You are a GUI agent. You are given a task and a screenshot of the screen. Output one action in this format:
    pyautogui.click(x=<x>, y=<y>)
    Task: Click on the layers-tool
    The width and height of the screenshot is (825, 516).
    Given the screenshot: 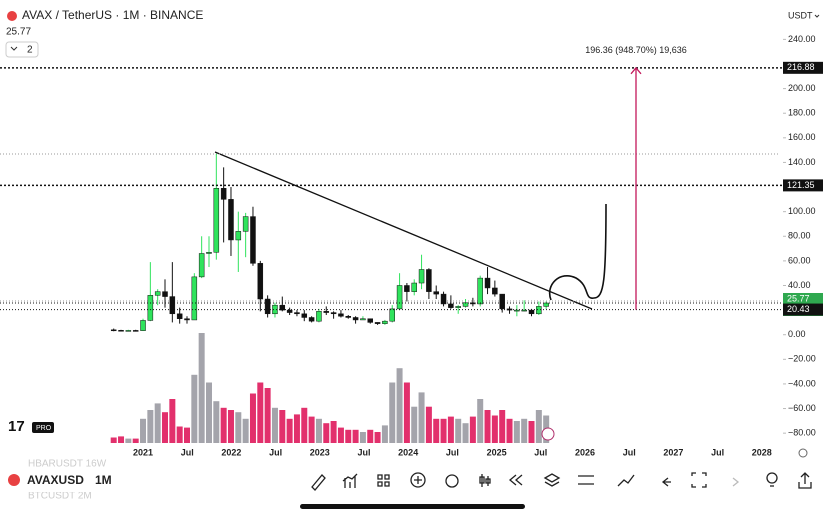 What is the action you would take?
    pyautogui.click(x=552, y=480)
    